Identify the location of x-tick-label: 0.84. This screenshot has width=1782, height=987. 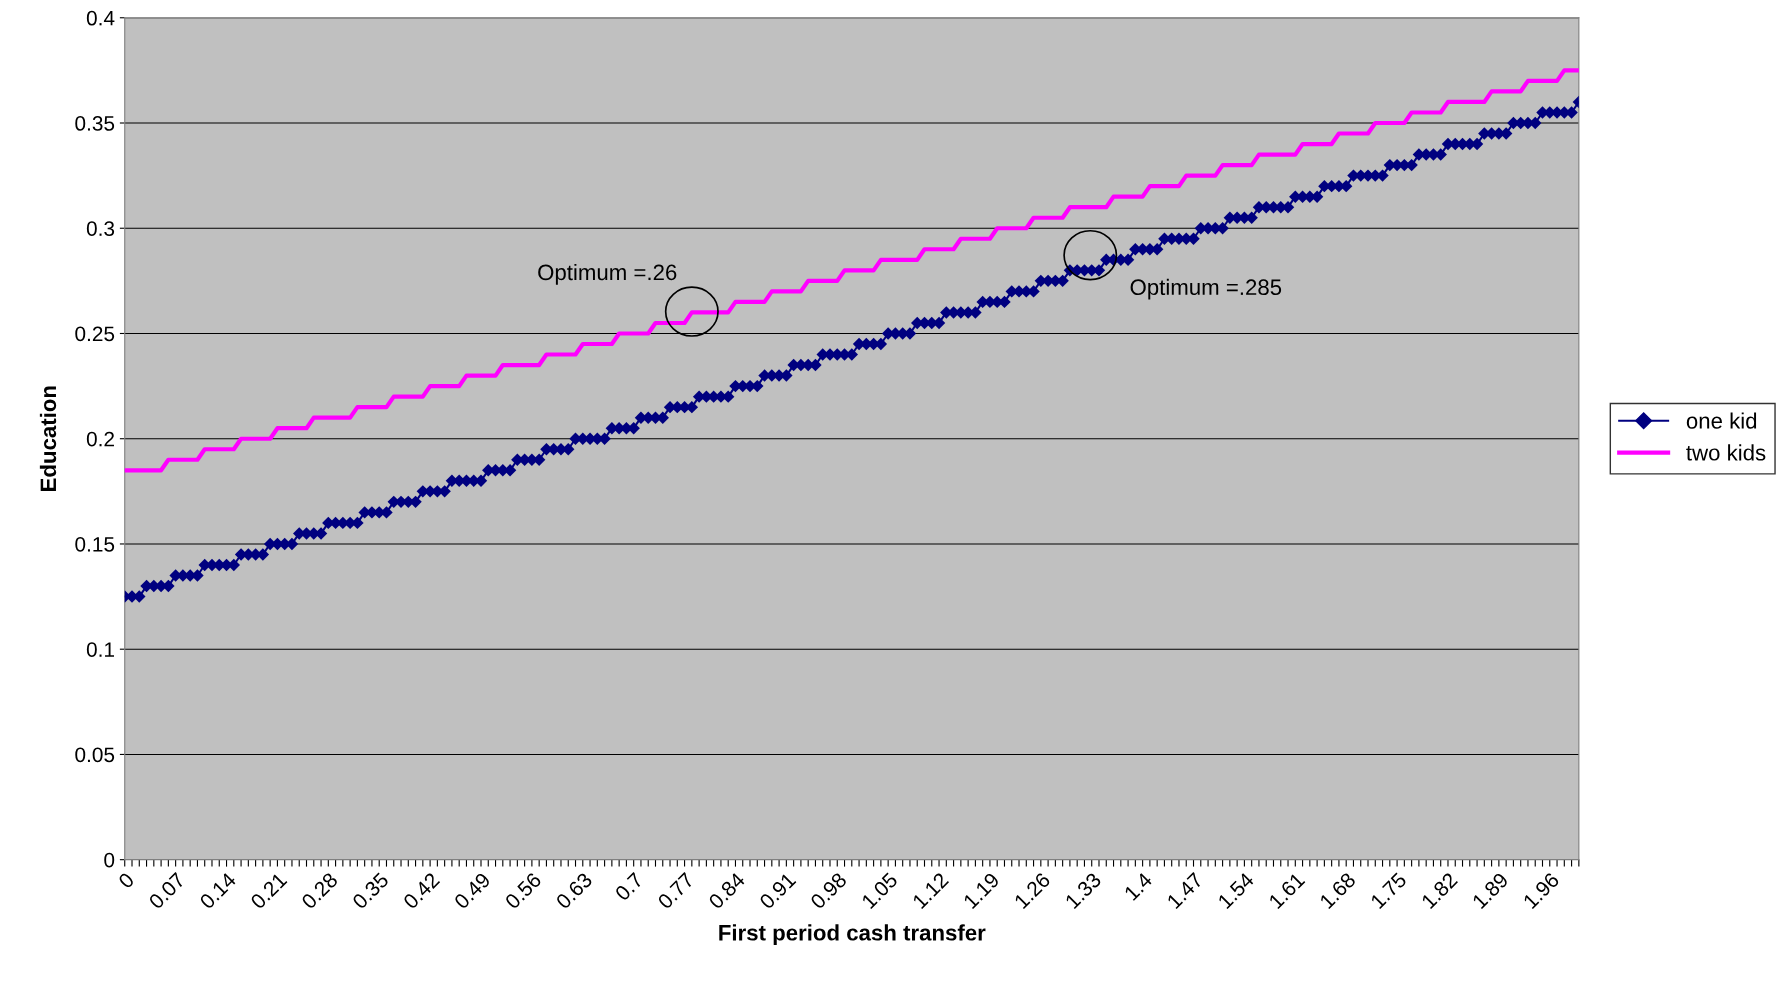
(726, 890).